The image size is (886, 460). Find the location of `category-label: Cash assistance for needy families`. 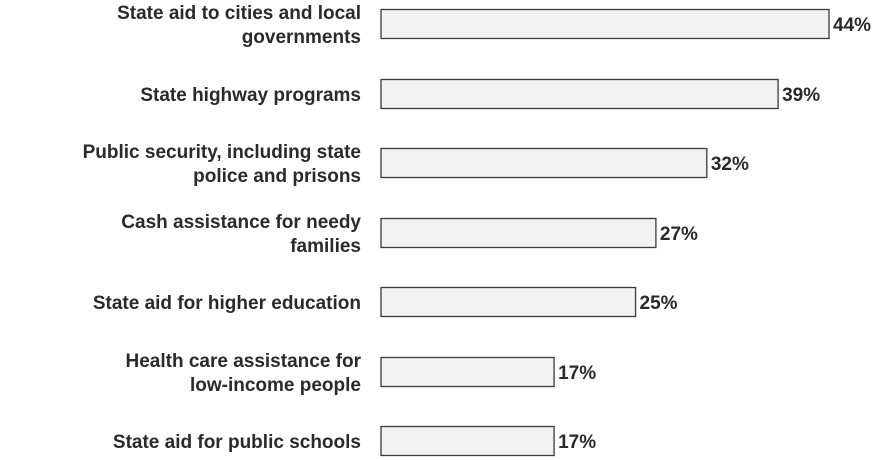

category-label: Cash assistance for needy families is located at coordinates (241, 234).